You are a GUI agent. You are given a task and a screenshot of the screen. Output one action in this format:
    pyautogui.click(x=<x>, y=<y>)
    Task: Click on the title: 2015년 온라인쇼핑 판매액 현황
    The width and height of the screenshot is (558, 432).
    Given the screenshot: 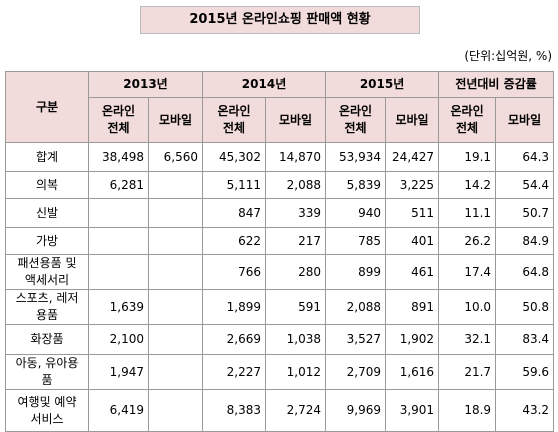 What is the action you would take?
    pyautogui.click(x=280, y=20)
    